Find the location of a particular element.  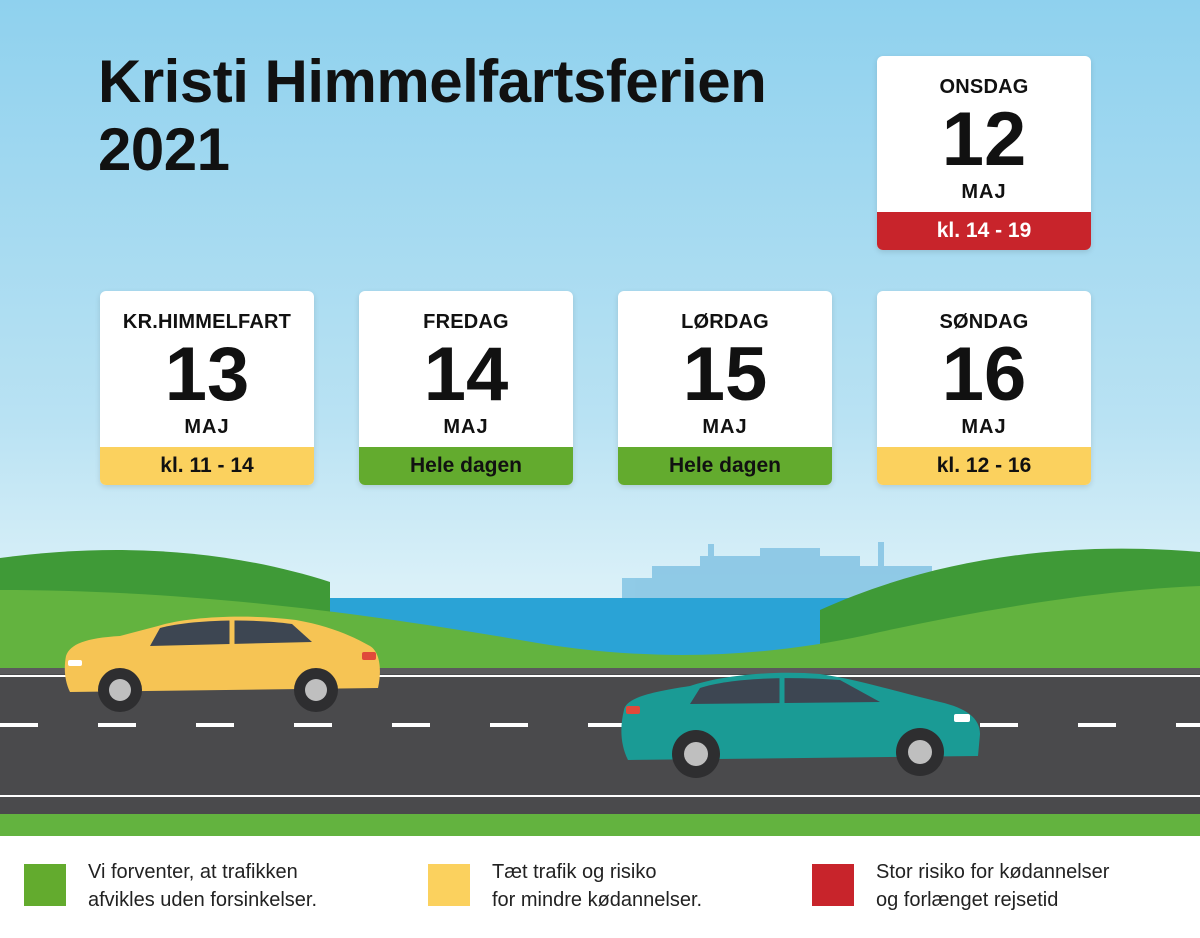

day-name: ONSDAG is located at coordinates (984, 87).